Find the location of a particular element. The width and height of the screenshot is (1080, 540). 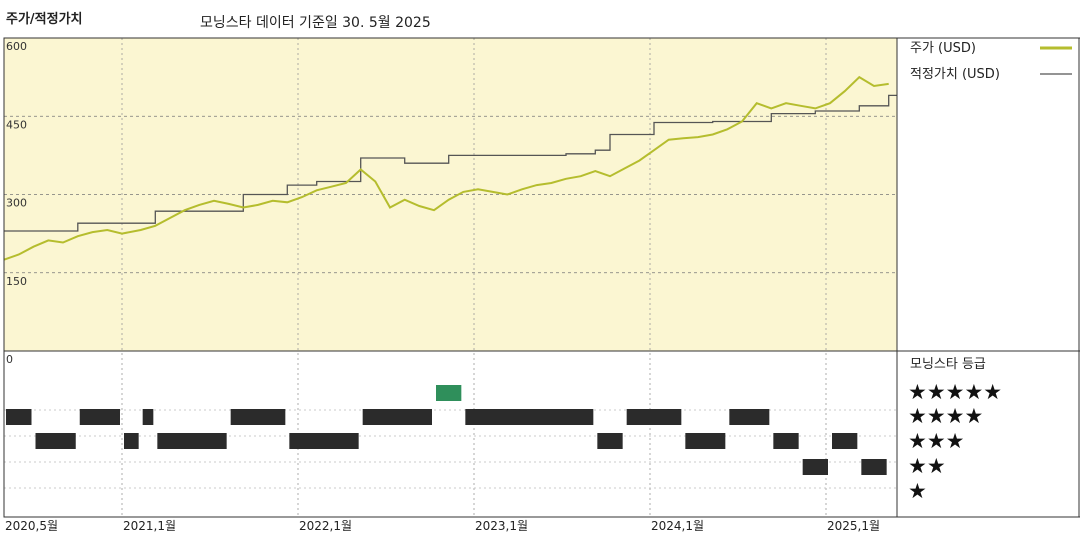

rating-bar-5-star is located at coordinates (449, 393).